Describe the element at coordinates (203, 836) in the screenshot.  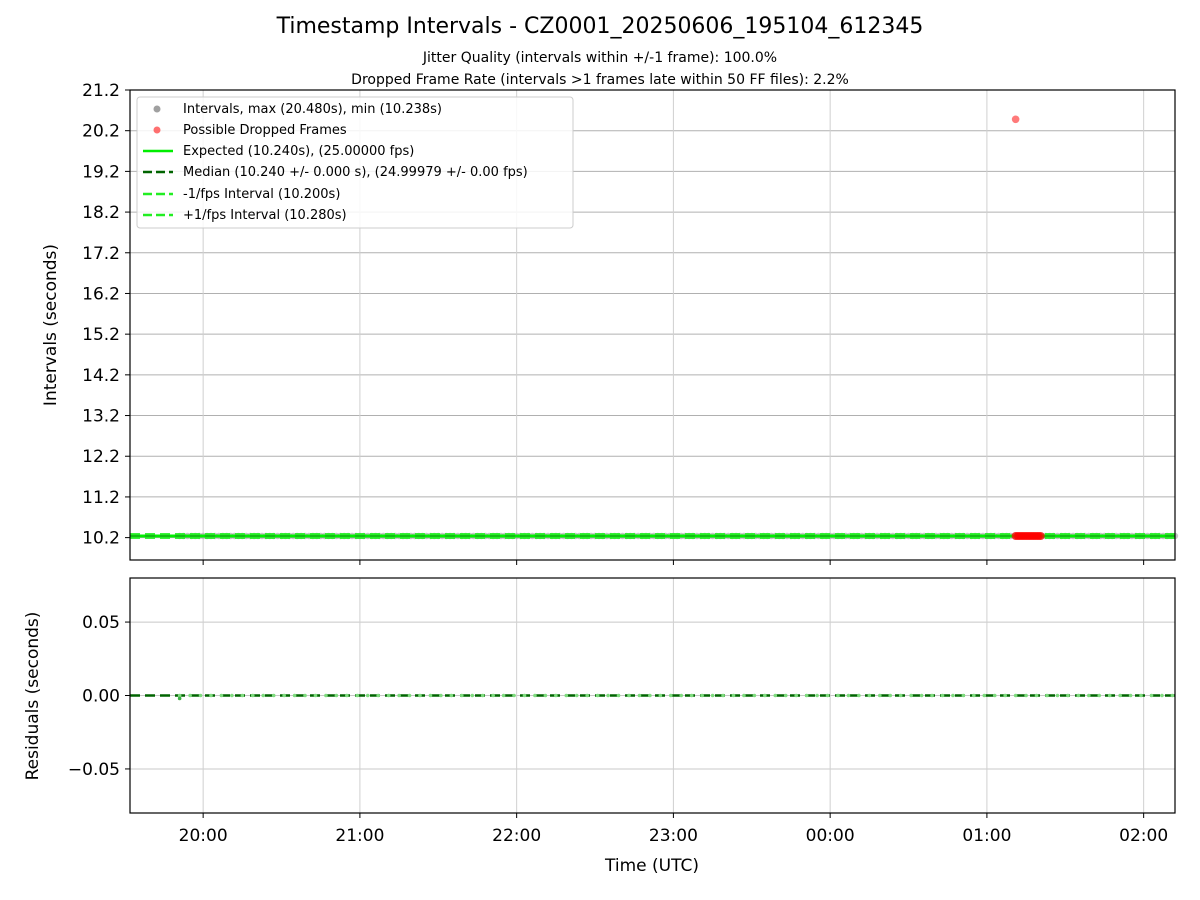
I see `x-tick-label: 20:00` at that location.